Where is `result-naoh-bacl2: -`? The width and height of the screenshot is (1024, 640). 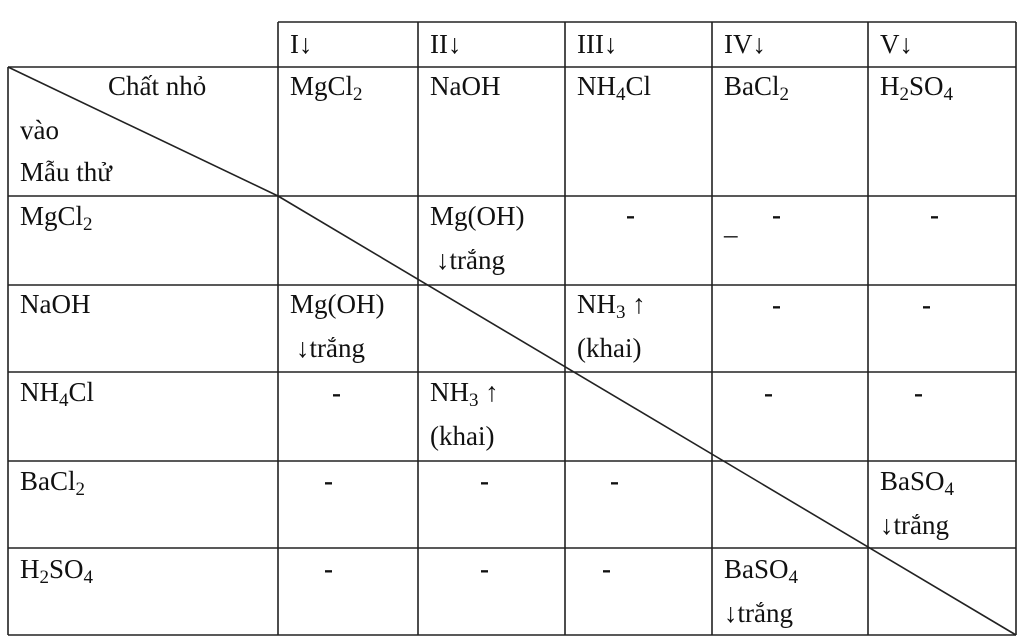
result-naoh-bacl2: - is located at coordinates (776, 305).